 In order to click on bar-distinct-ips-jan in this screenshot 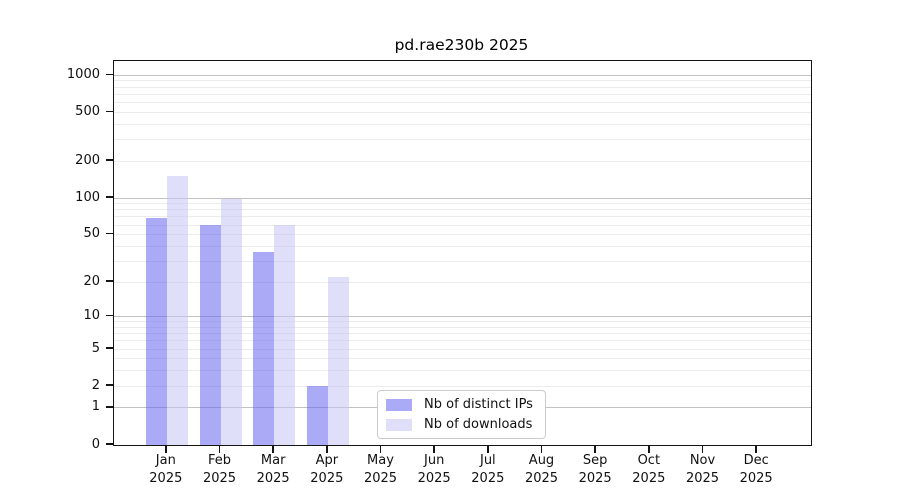, I will do `click(156, 331)`.